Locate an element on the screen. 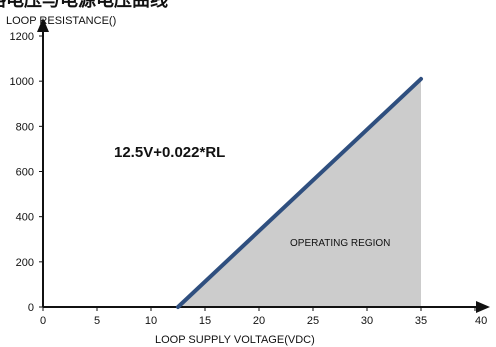 The width and height of the screenshot is (496, 347). y-tick-label: 200 is located at coordinates (25, 263).